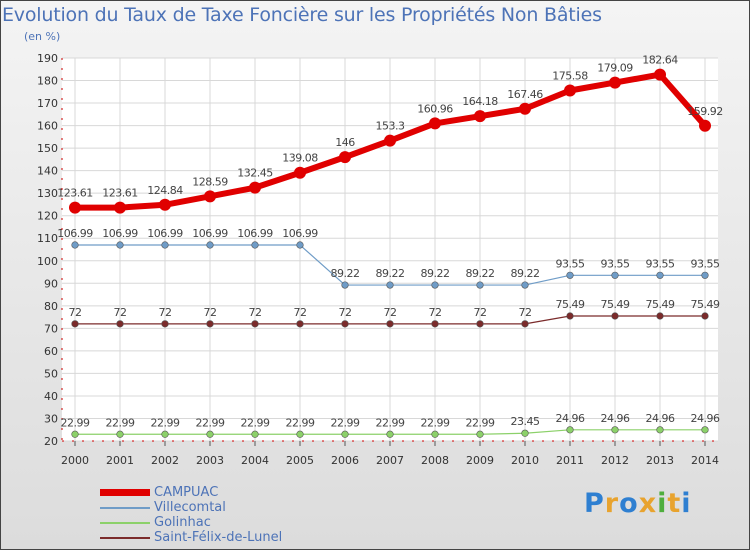 This screenshot has width=750, height=550. I want to click on x-tick-label: 2006, so click(345, 460).